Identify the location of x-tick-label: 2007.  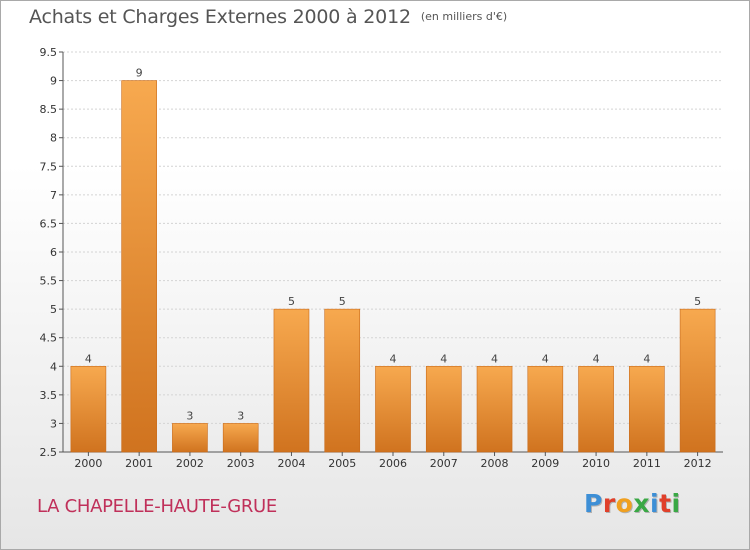
(444, 463).